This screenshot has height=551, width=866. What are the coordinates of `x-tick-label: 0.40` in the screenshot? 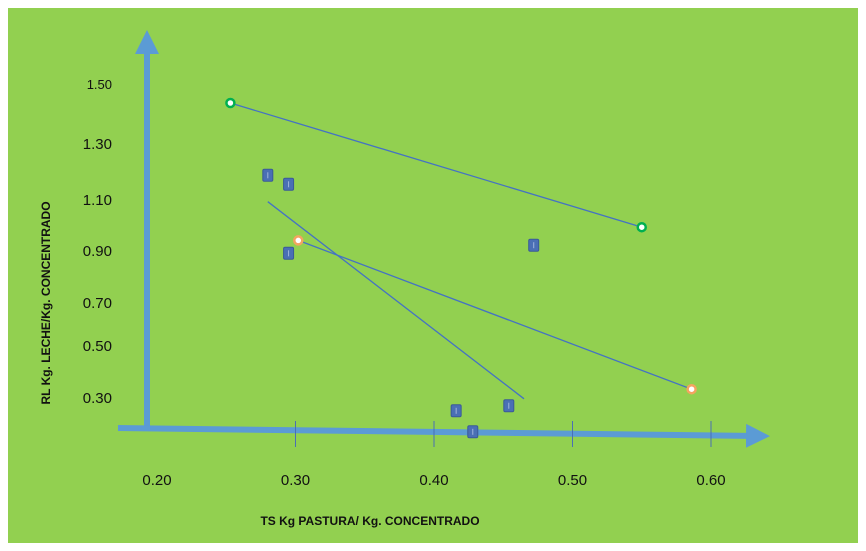 It's located at (433, 480).